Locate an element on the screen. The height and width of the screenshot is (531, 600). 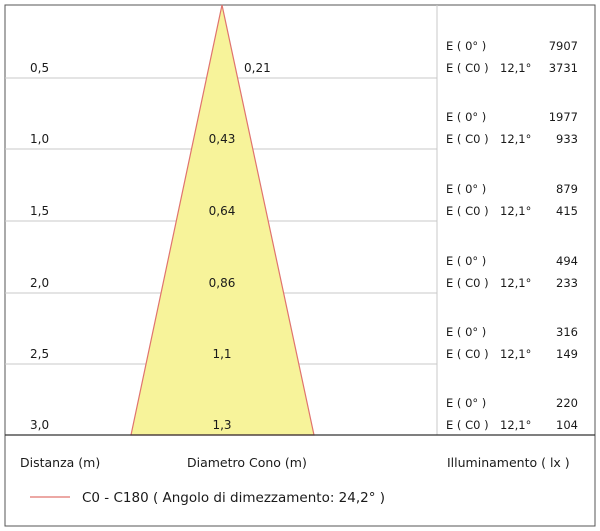
distance-label: 0,5 is located at coordinates (39, 68).